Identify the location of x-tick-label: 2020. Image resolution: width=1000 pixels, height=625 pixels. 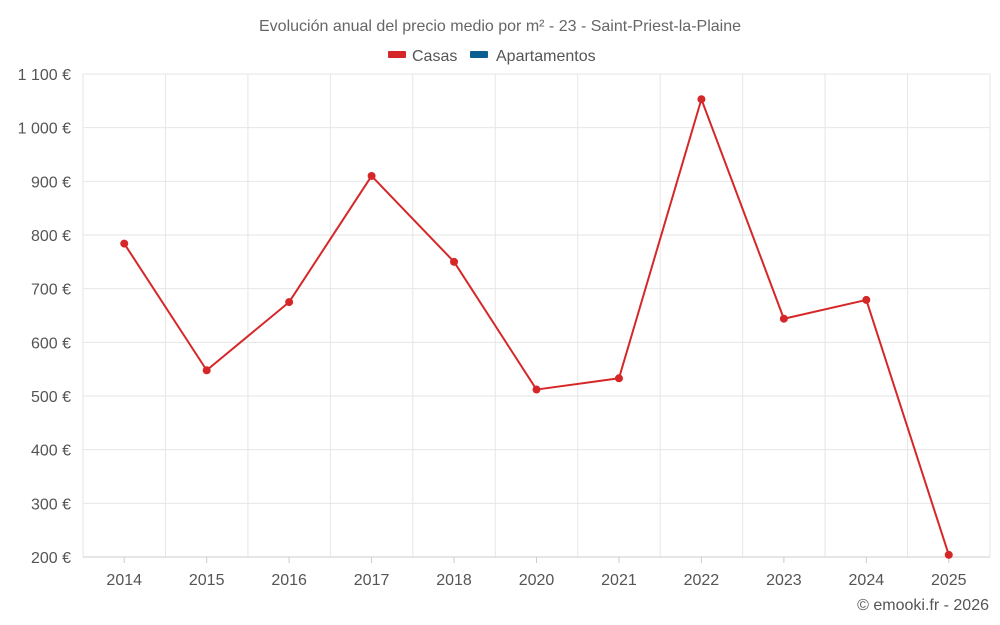
(537, 580).